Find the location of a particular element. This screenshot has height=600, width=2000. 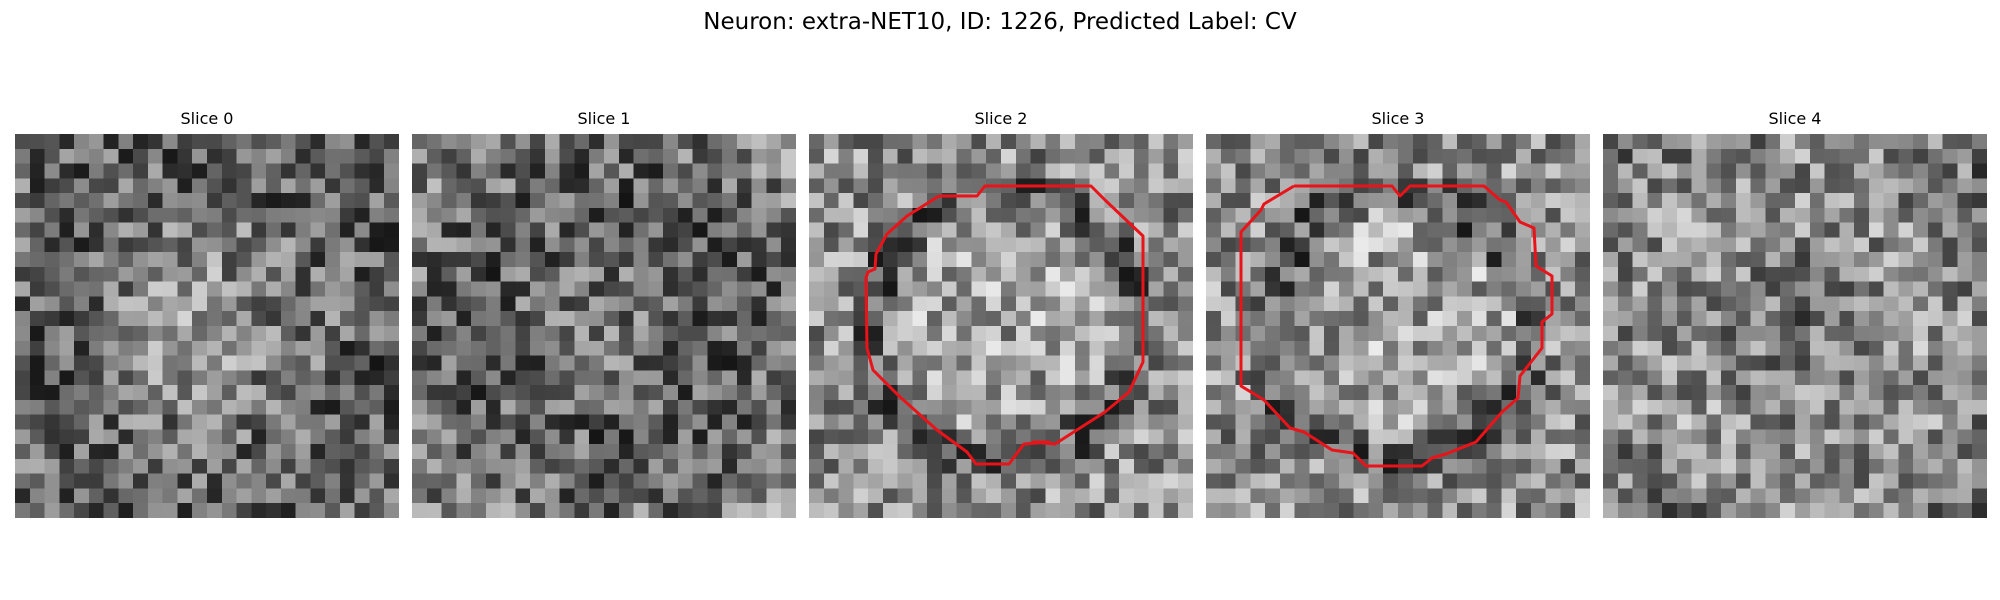

slice-panel-4: Slice 4 is located at coordinates (1795, 313).